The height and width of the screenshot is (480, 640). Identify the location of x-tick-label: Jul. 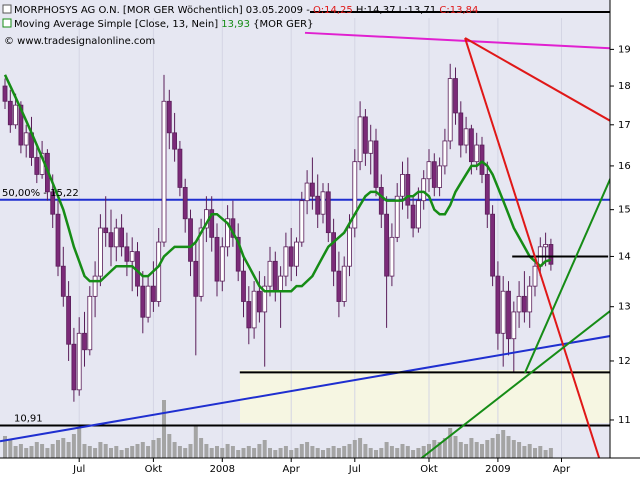
(354, 469).